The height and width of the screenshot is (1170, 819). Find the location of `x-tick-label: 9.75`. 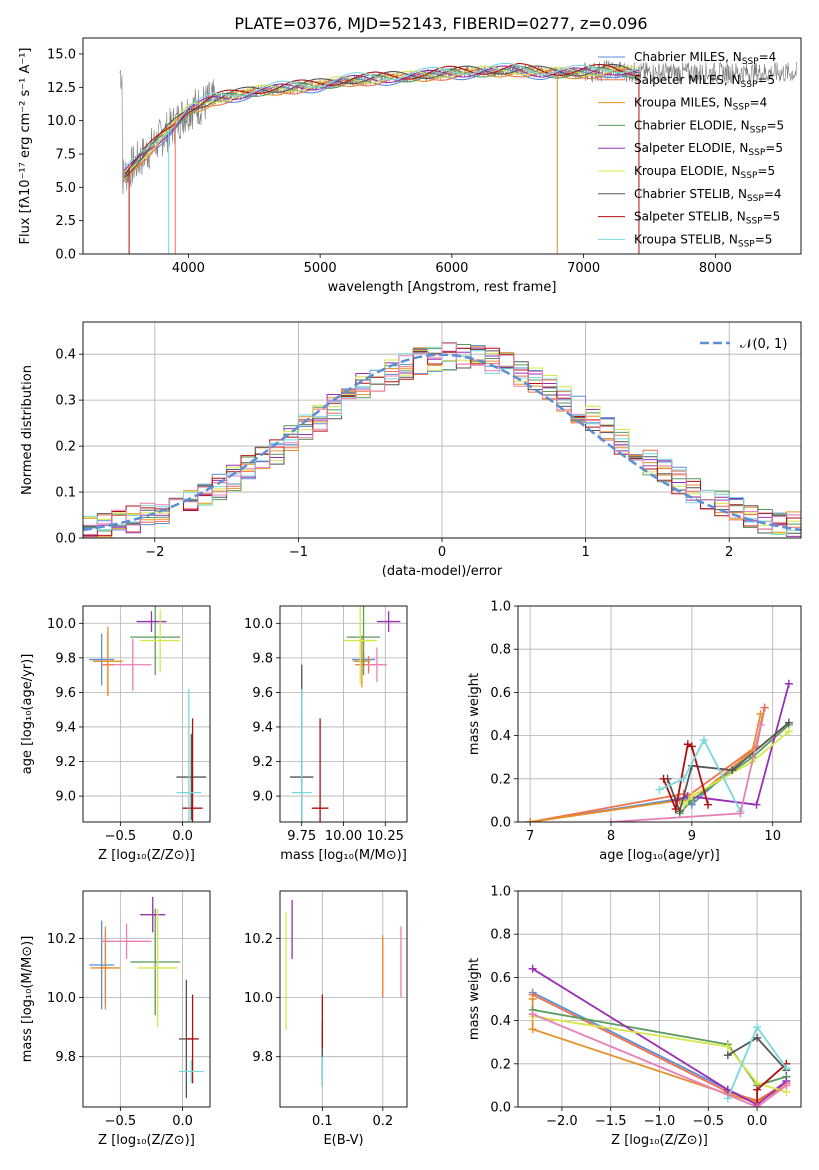

x-tick-label: 9.75 is located at coordinates (301, 836).